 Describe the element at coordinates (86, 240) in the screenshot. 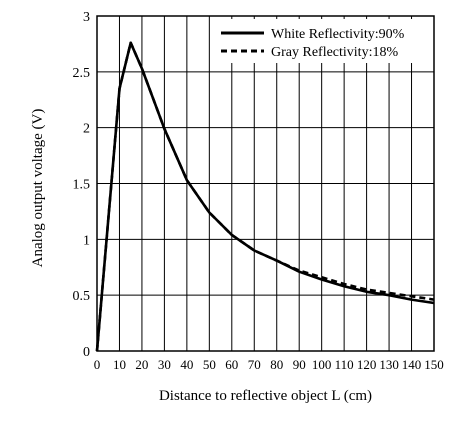

I see `y-tick-label: 1` at that location.